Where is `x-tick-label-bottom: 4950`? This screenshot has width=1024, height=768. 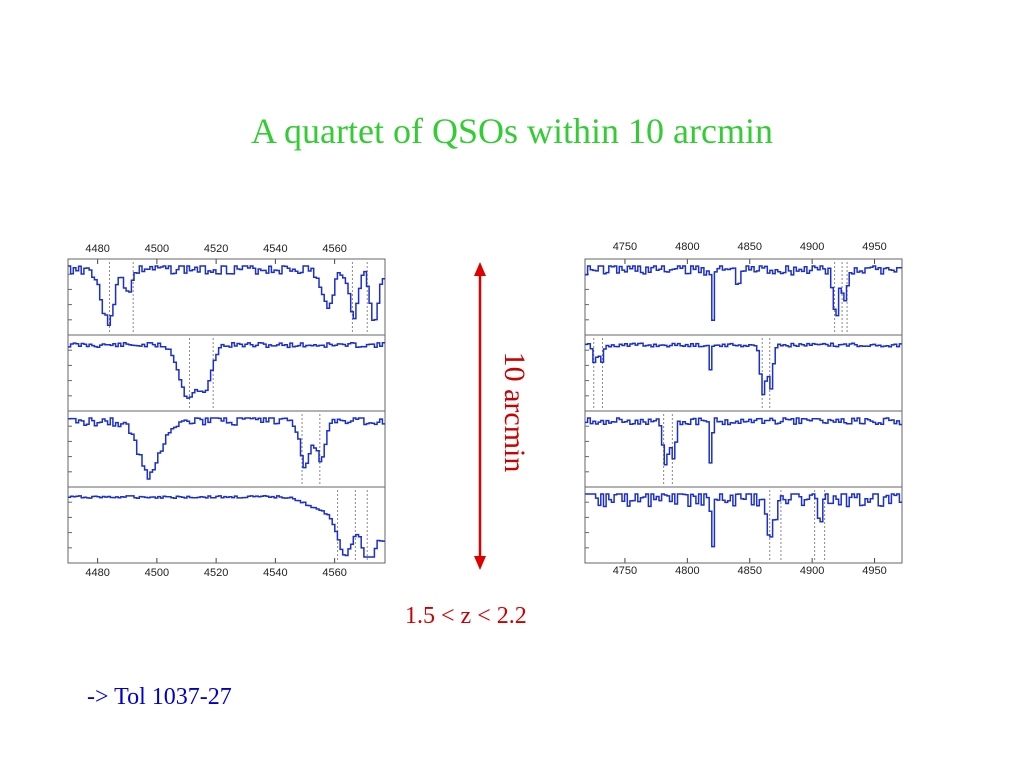 x-tick-label-bottom: 4950 is located at coordinates (874, 571).